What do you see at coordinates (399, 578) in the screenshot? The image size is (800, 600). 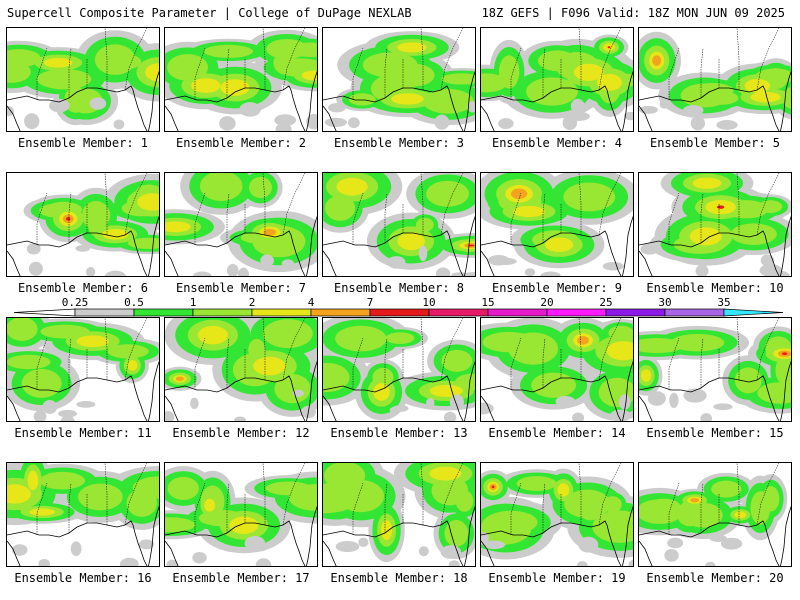 I see `member-label: Ensemble Member: 18` at bounding box center [399, 578].